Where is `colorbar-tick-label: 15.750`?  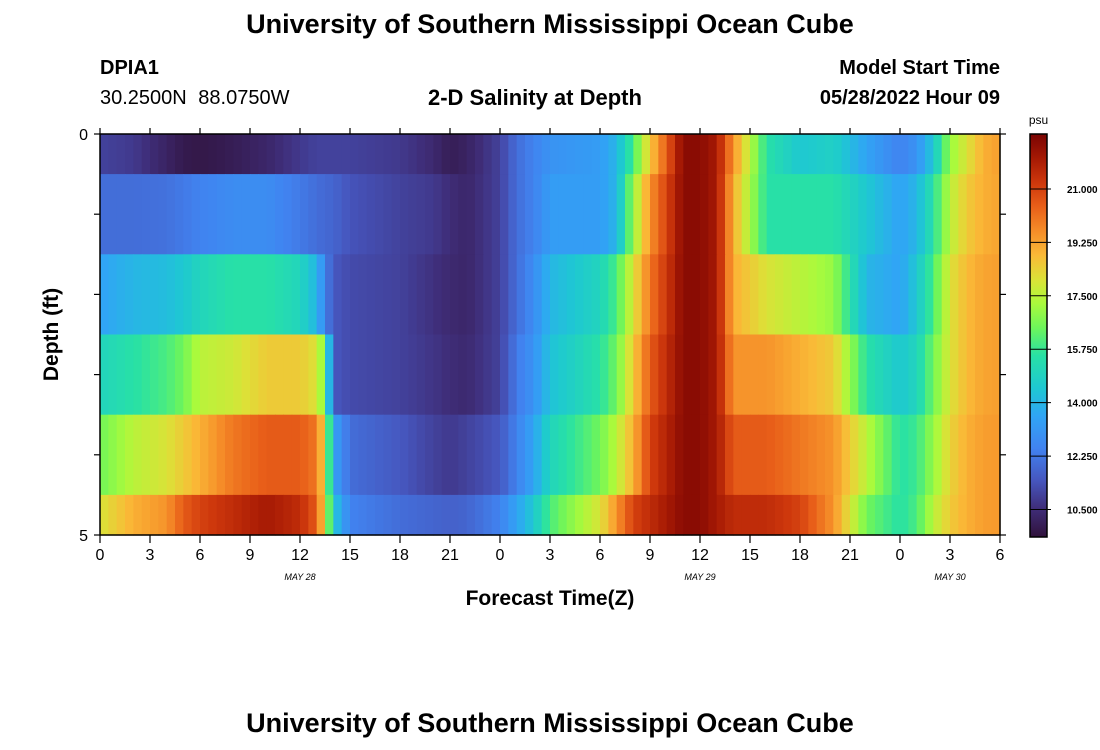 colorbar-tick-label: 15.750 is located at coordinates (1082, 350).